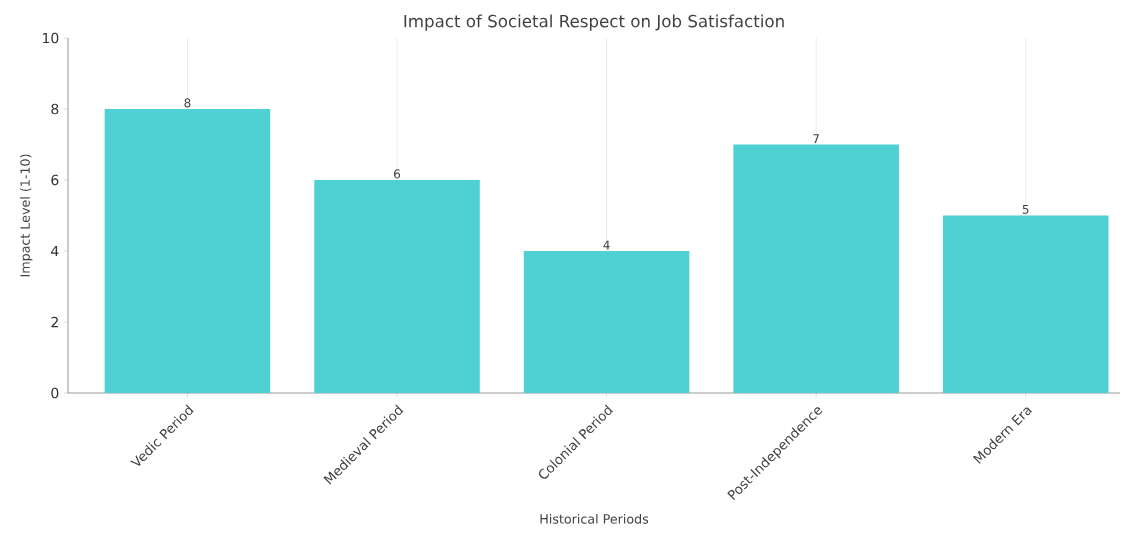 The height and width of the screenshot is (533, 1131). I want to click on data-label: 7, so click(816, 138).